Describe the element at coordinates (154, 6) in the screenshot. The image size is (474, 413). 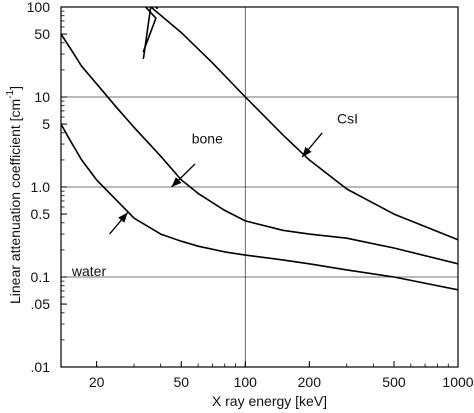
I see `series-label-n: N` at that location.